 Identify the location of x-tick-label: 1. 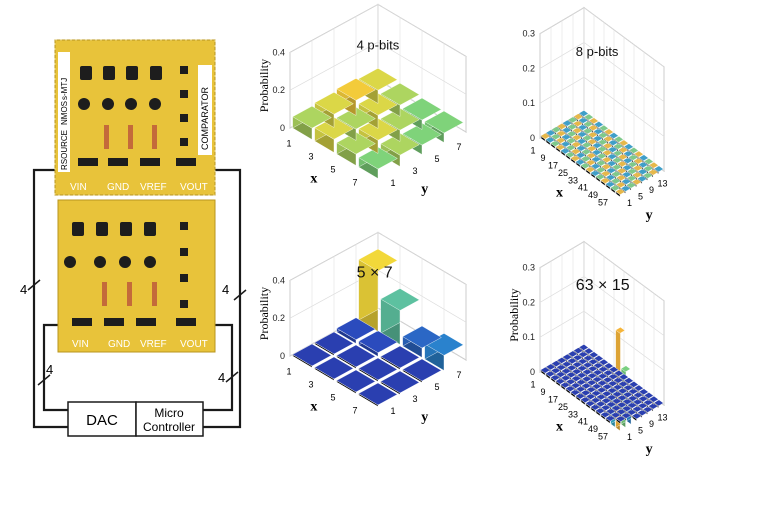
(532, 385).